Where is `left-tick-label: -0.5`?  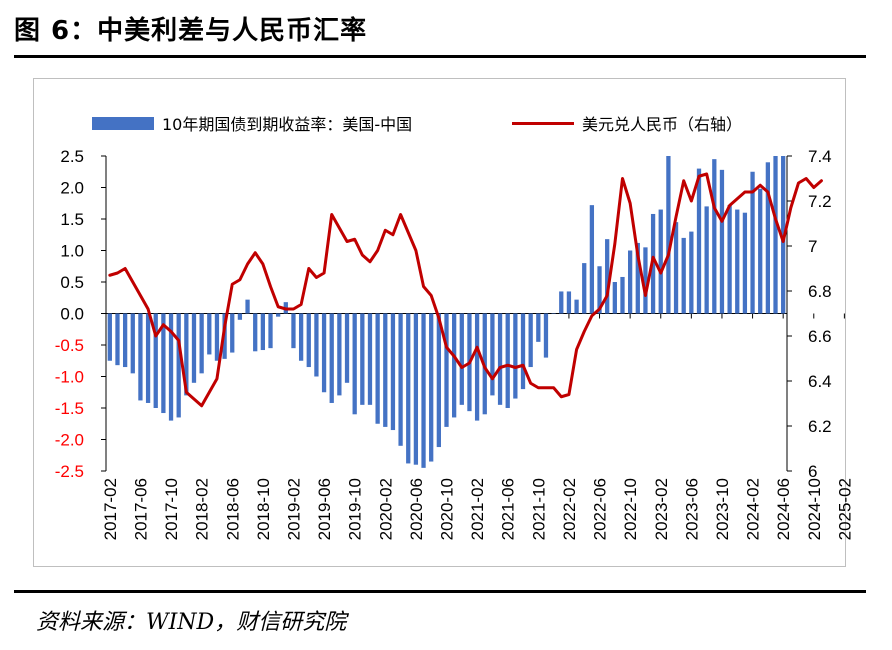
left-tick-label: -0.5 is located at coordinates (69, 345).